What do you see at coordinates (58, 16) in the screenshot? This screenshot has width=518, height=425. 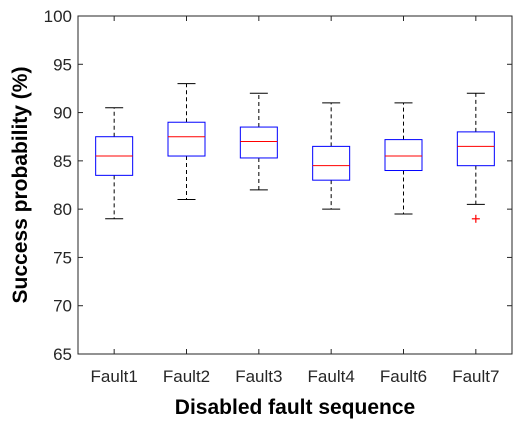 I see `y-tick-label: 100` at bounding box center [58, 16].